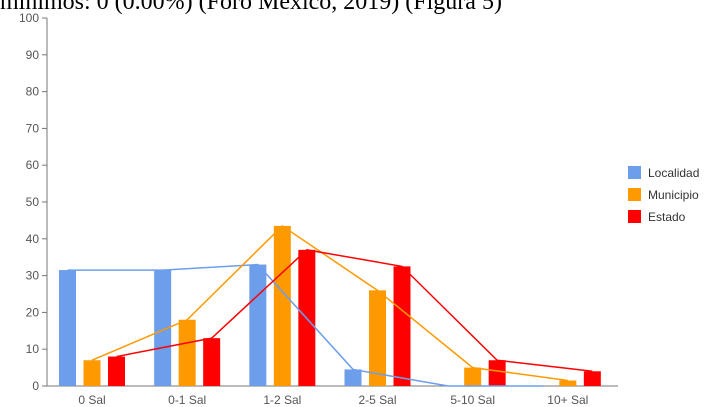 The height and width of the screenshot is (407, 724). I want to click on legend-label-estado: Estado, so click(667, 217).